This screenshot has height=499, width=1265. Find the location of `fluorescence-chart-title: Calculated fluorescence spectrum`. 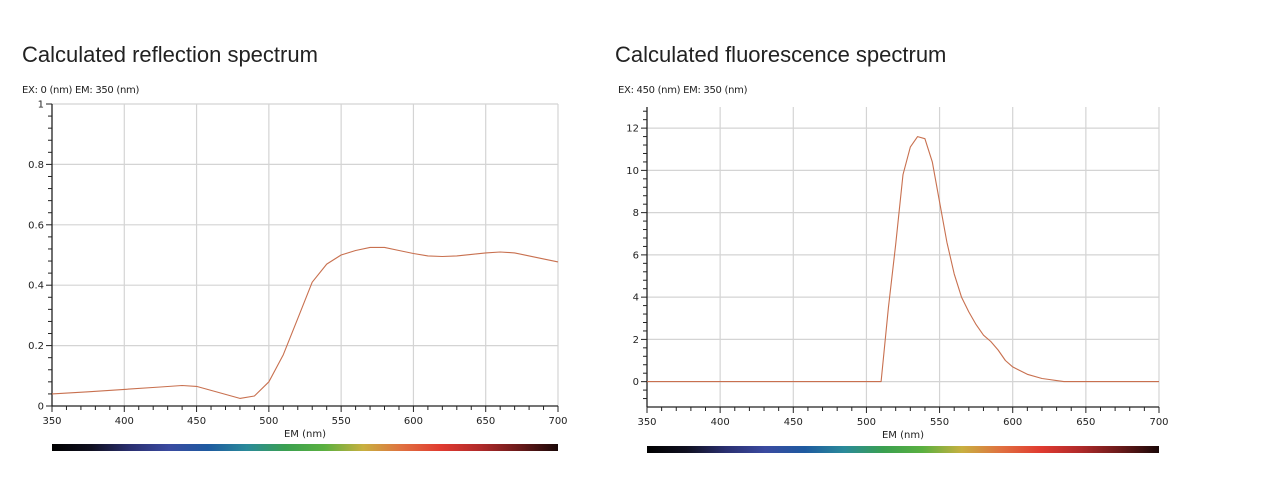

fluorescence-chart-title: Calculated fluorescence spectrum is located at coordinates (781, 54).